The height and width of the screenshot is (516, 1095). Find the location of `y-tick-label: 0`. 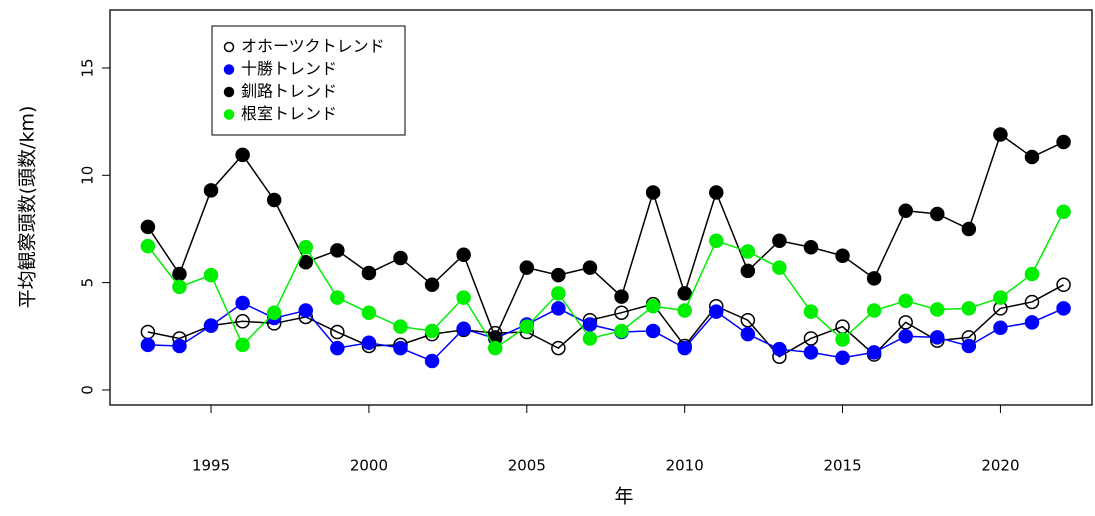

y-tick-label: 0 is located at coordinates (88, 390).